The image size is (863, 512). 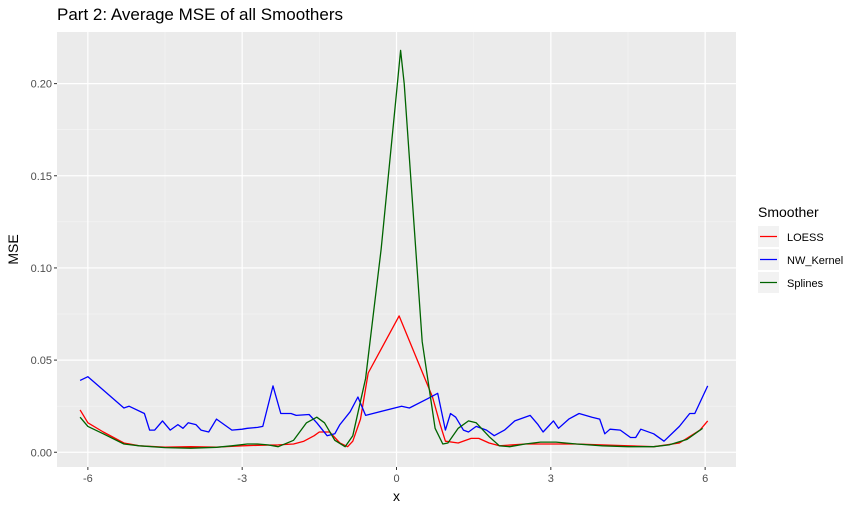 I want to click on legend-items: LOESS NW_Kernel Splines, so click(x=800, y=259).